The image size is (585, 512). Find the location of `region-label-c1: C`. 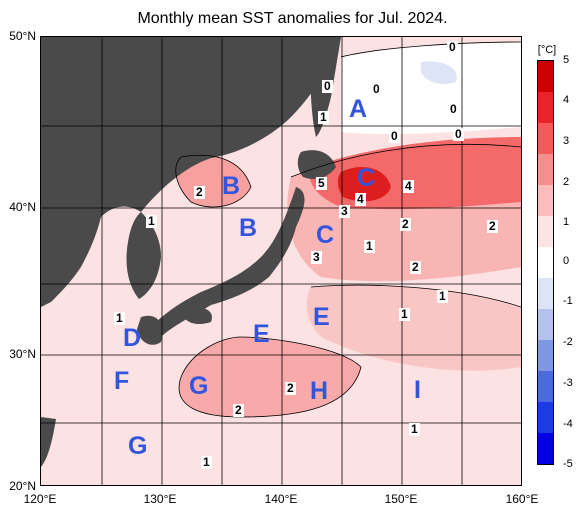

region-label-c1: C is located at coordinates (366, 178).